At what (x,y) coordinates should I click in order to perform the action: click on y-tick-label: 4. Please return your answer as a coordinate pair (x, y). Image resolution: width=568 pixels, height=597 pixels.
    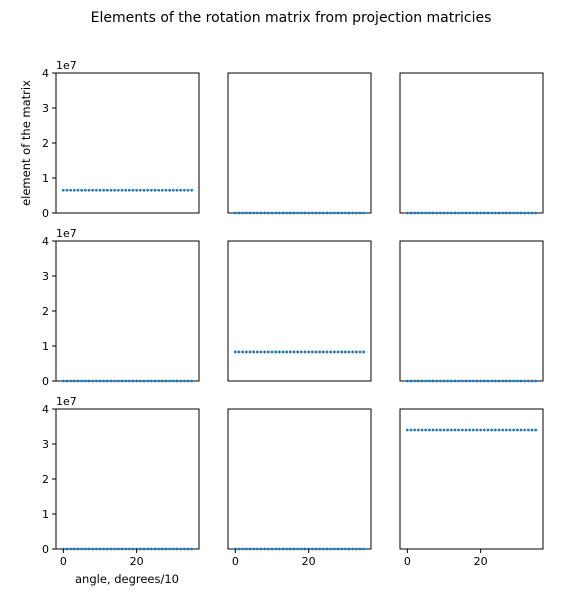
    Looking at the image, I should click on (45, 73).